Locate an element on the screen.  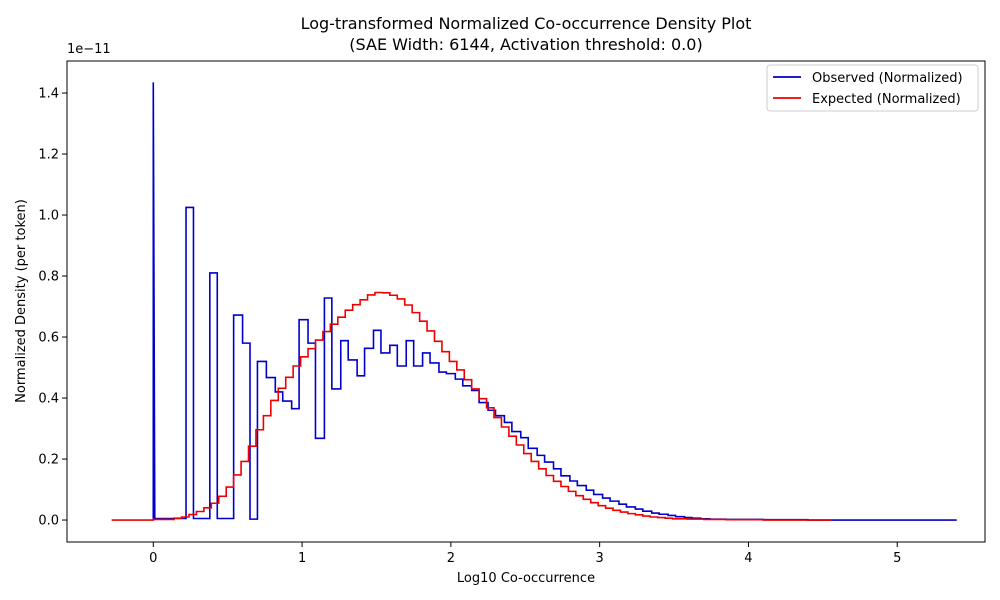
y-tick-label: 0.8 is located at coordinates (48, 277).